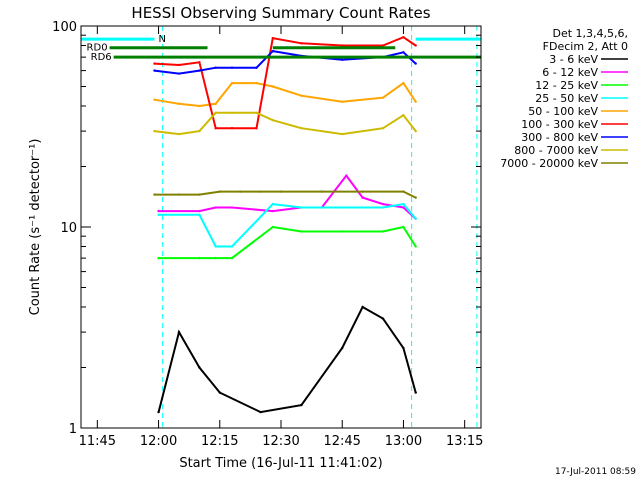 This screenshot has height=480, width=640. Describe the element at coordinates (341, 441) in the screenshot. I see `x-tick-label: 12:45` at that location.